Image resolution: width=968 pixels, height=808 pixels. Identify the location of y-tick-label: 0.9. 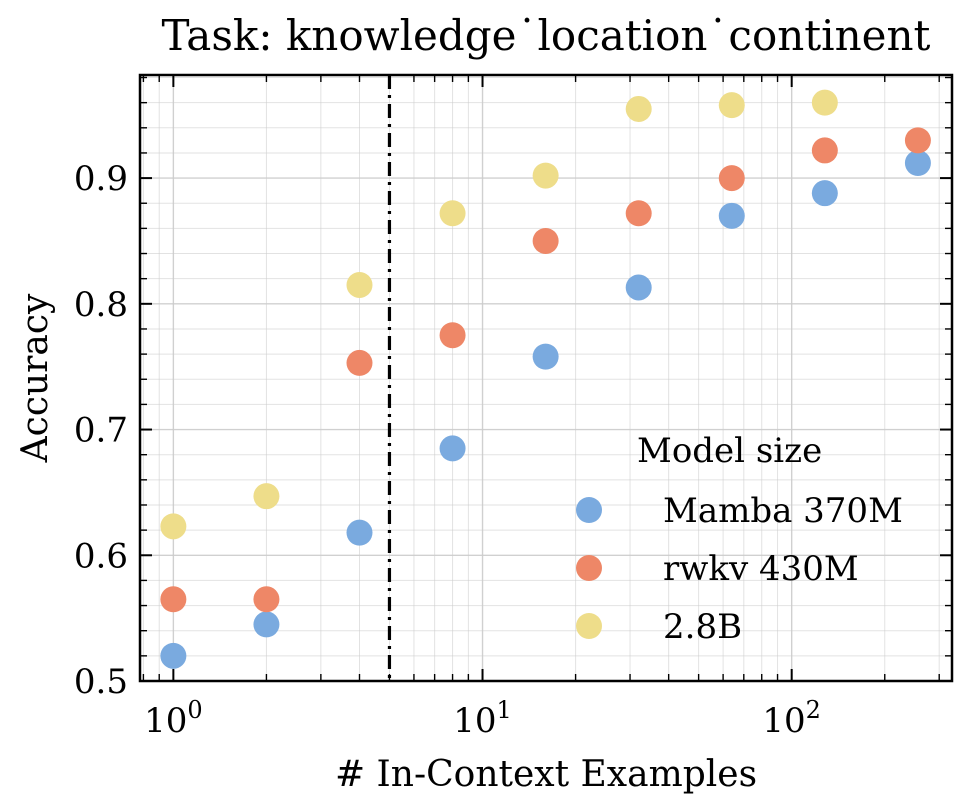
(101, 179).